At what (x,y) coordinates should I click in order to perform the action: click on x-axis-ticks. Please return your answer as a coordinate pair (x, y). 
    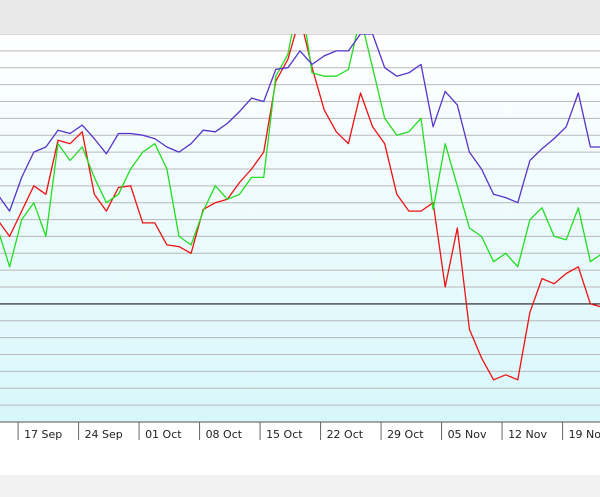
    Looking at the image, I should click on (290, 431).